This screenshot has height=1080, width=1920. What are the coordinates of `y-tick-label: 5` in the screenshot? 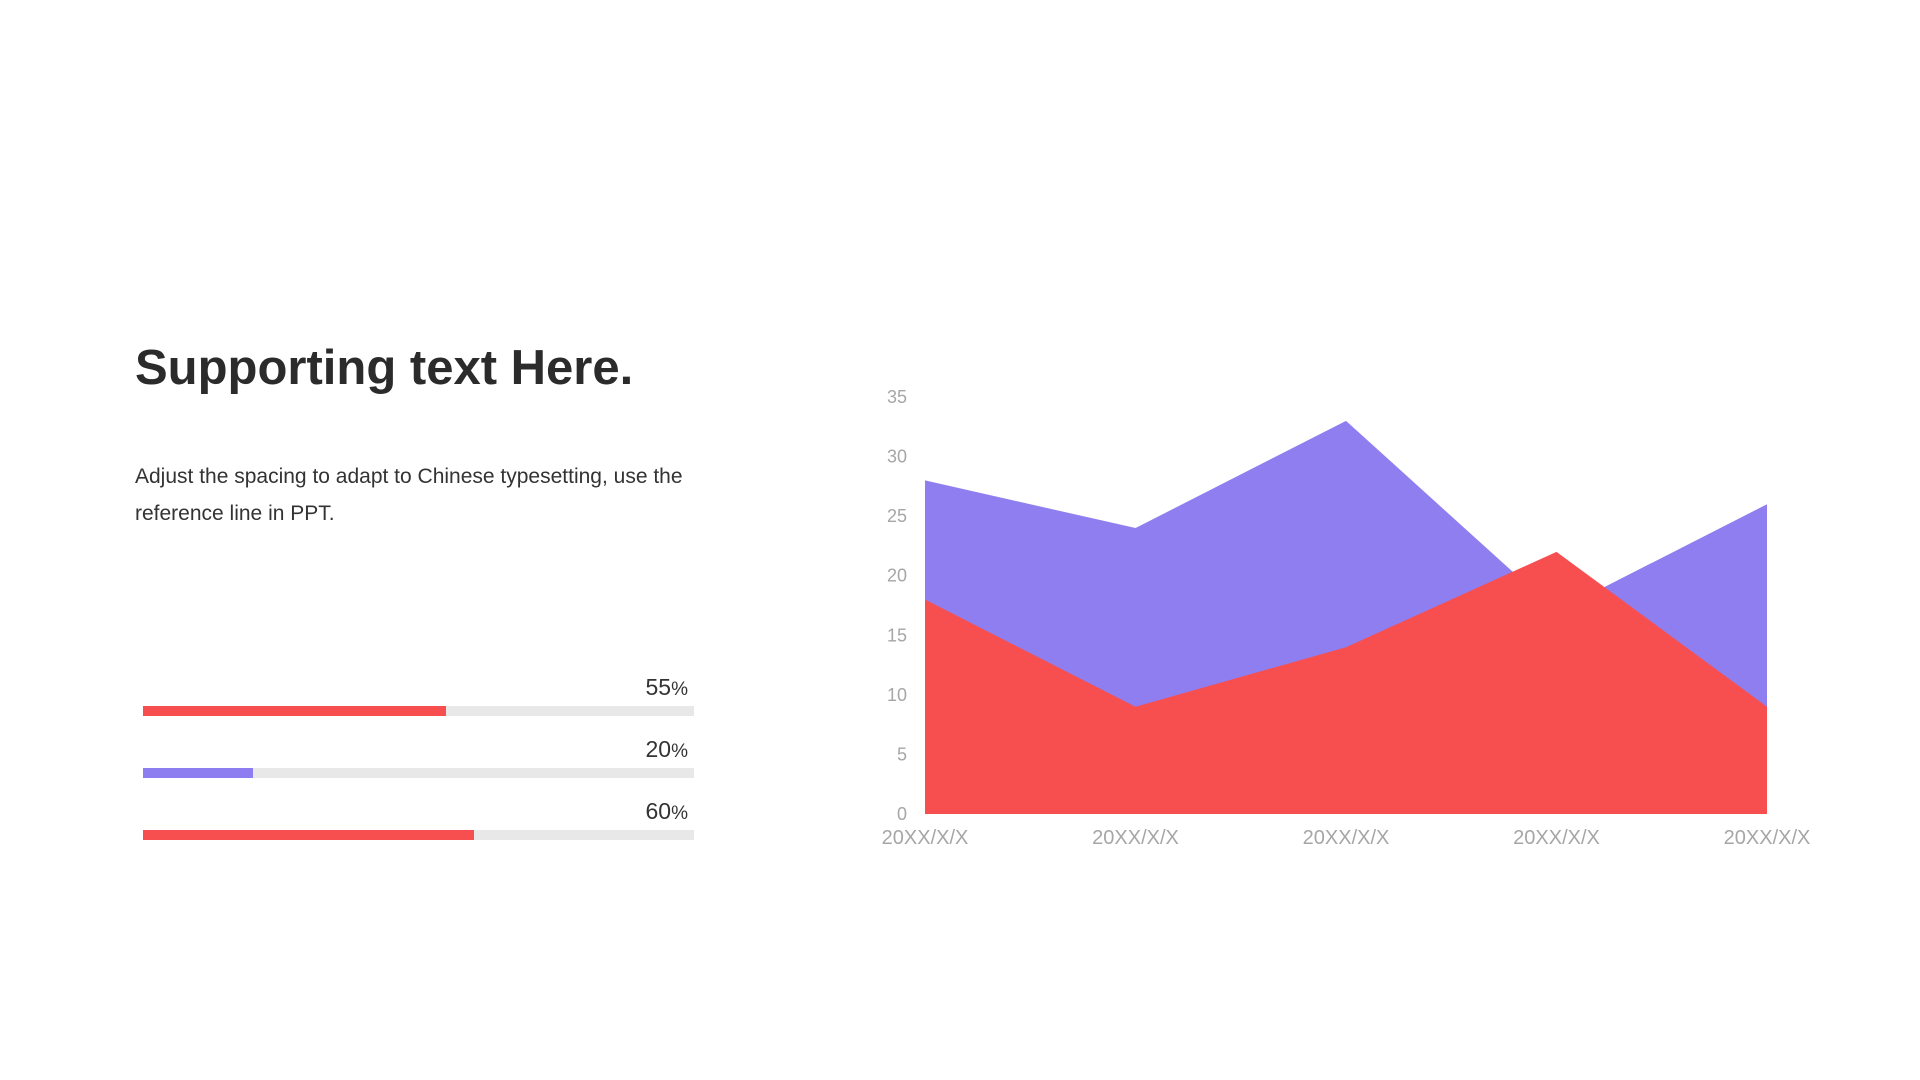 It's located at (902, 754).